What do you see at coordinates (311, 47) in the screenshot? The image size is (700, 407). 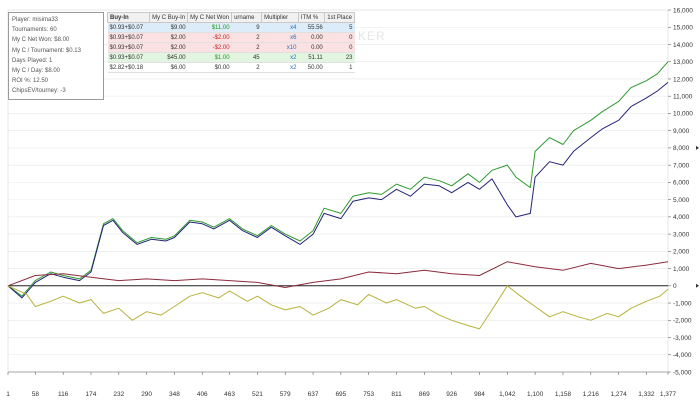 I see `cell-itm: 0.00` at bounding box center [311, 47].